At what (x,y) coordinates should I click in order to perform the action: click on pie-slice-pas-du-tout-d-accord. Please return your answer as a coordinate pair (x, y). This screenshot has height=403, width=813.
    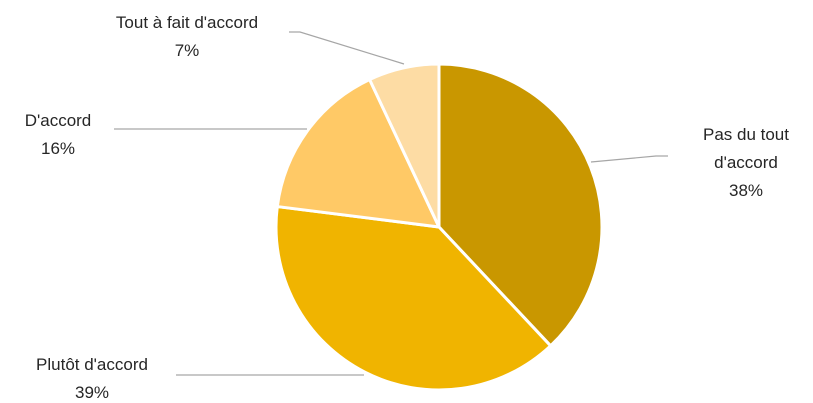
    Looking at the image, I should click on (520, 205).